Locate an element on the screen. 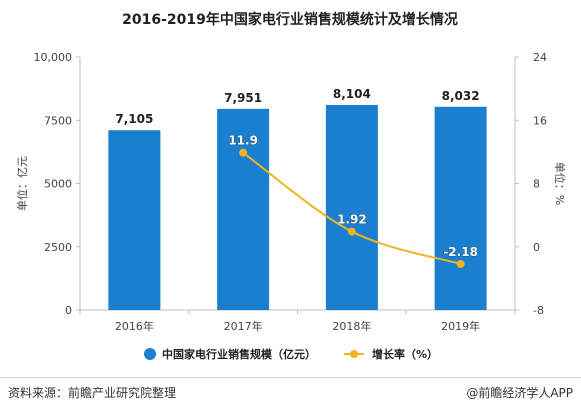  legend-bar-label: 中国家电行业销售规模（亿元） is located at coordinates (239, 354).